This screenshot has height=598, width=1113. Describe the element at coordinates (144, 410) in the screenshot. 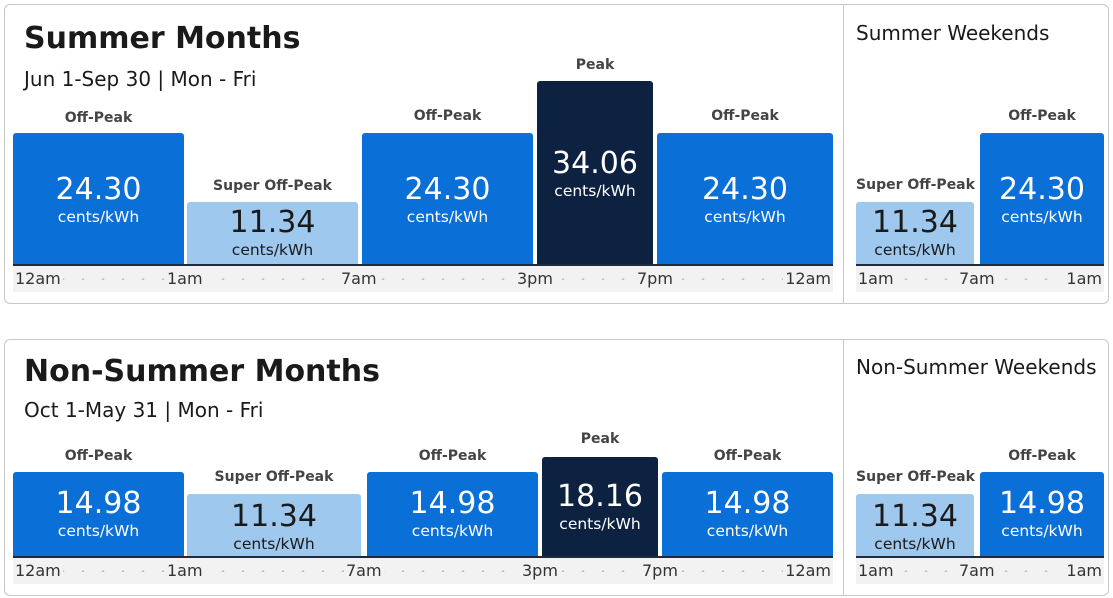

I see `non-summer-weekday-subtitle: Oct 1-May 31 | Mon - Fri` at that location.